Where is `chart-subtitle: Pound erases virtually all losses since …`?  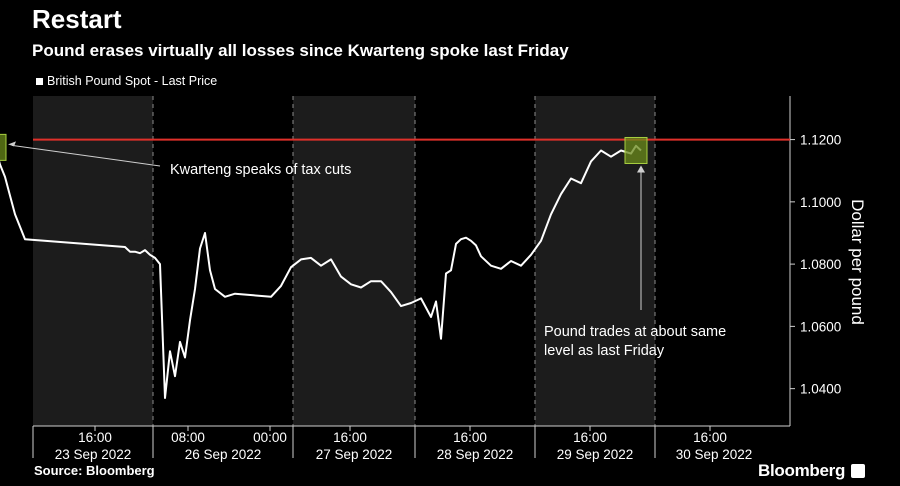 chart-subtitle: Pound erases virtually all losses since … is located at coordinates (300, 50).